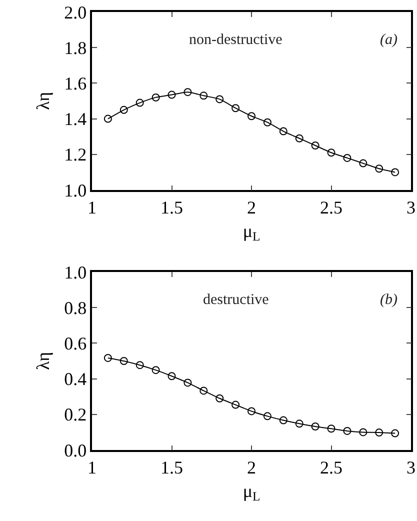 The width and height of the screenshot is (417, 521). What do you see at coordinates (75, 379) in the screenshot?
I see `y-tick-label: 0.4` at bounding box center [75, 379].